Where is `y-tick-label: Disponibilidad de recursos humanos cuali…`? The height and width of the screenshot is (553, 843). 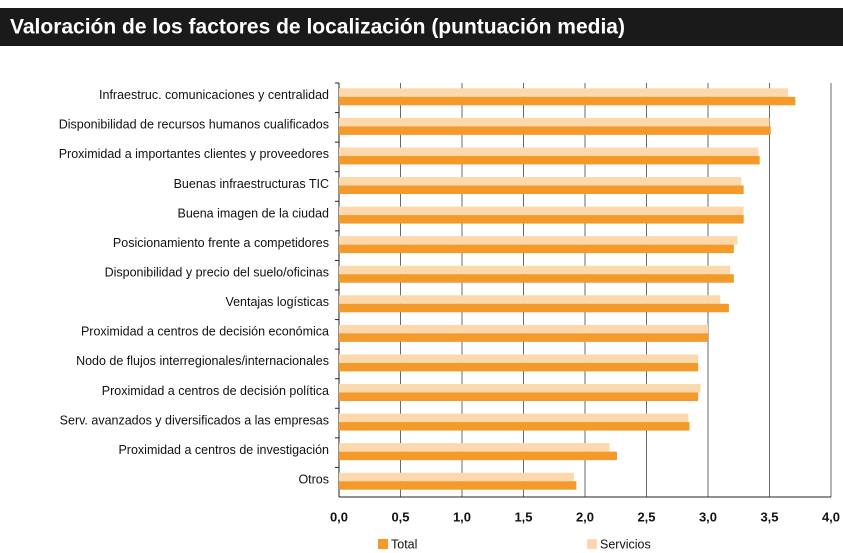
y-tick-label: Disponibilidad de recursos humanos cuali… is located at coordinates (194, 125).